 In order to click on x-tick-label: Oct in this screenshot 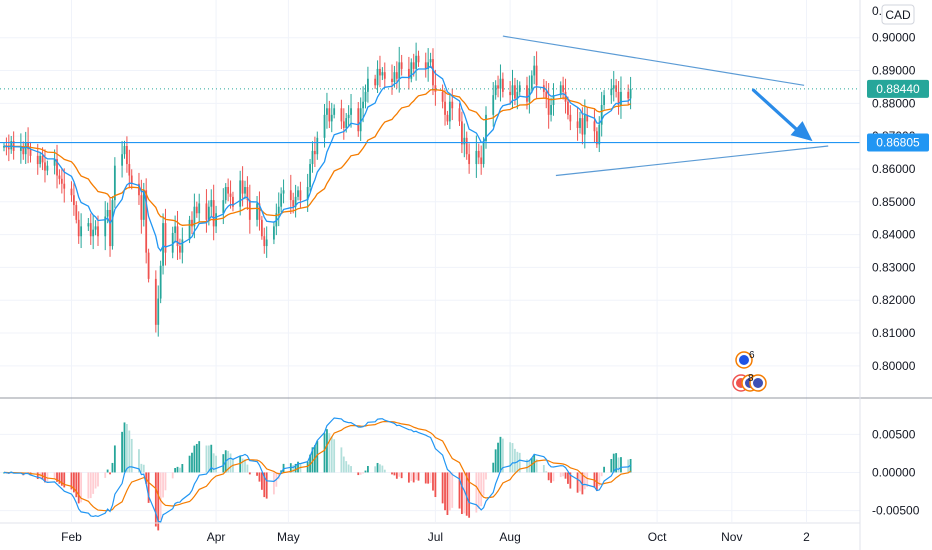, I will do `click(657, 537)`.